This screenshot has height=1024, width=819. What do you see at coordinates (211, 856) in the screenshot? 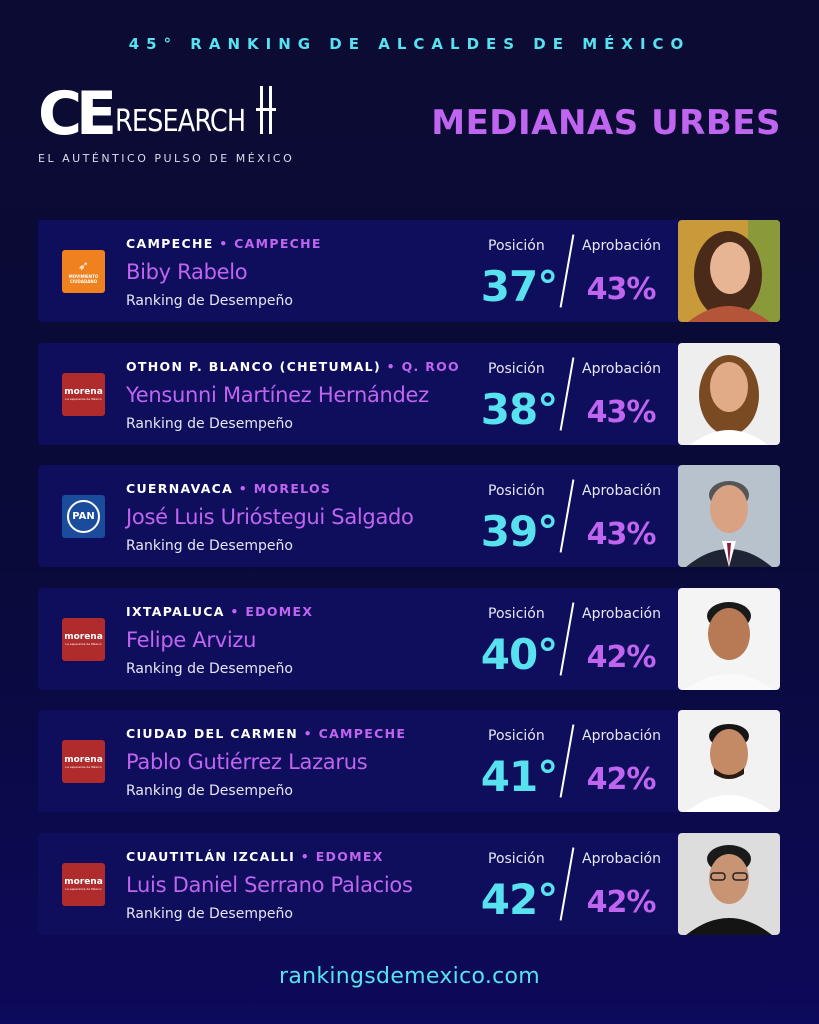
I see `city-name: CUAUTITLÁN IZCALLI` at bounding box center [211, 856].